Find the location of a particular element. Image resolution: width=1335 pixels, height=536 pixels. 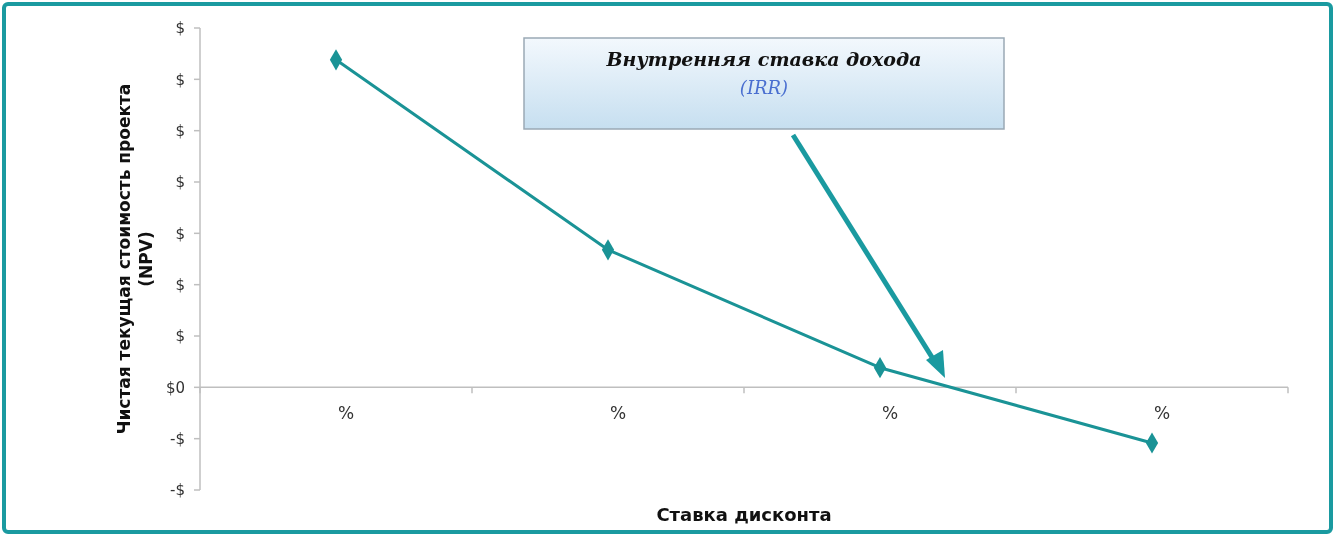

text: $0 is located at coordinates (175, 387).